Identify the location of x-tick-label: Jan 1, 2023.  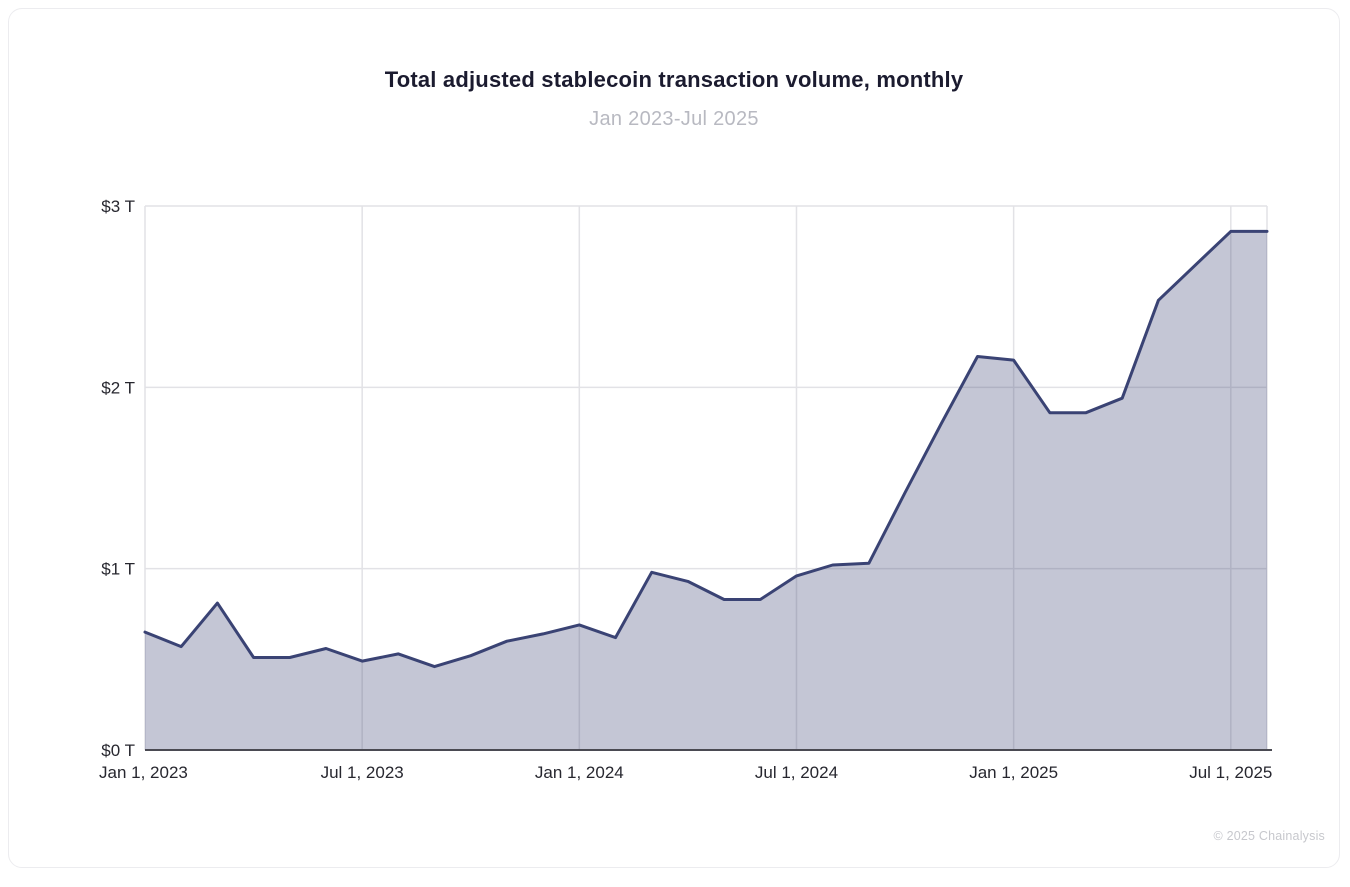
(143, 772).